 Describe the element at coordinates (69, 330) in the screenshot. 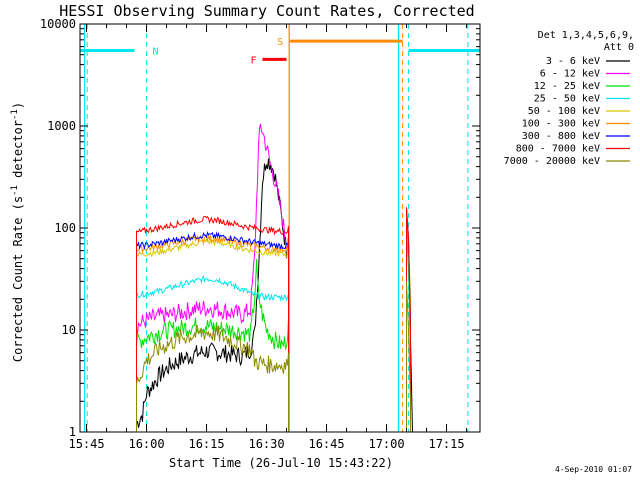

I see `y-tick-label-1: 10` at that location.